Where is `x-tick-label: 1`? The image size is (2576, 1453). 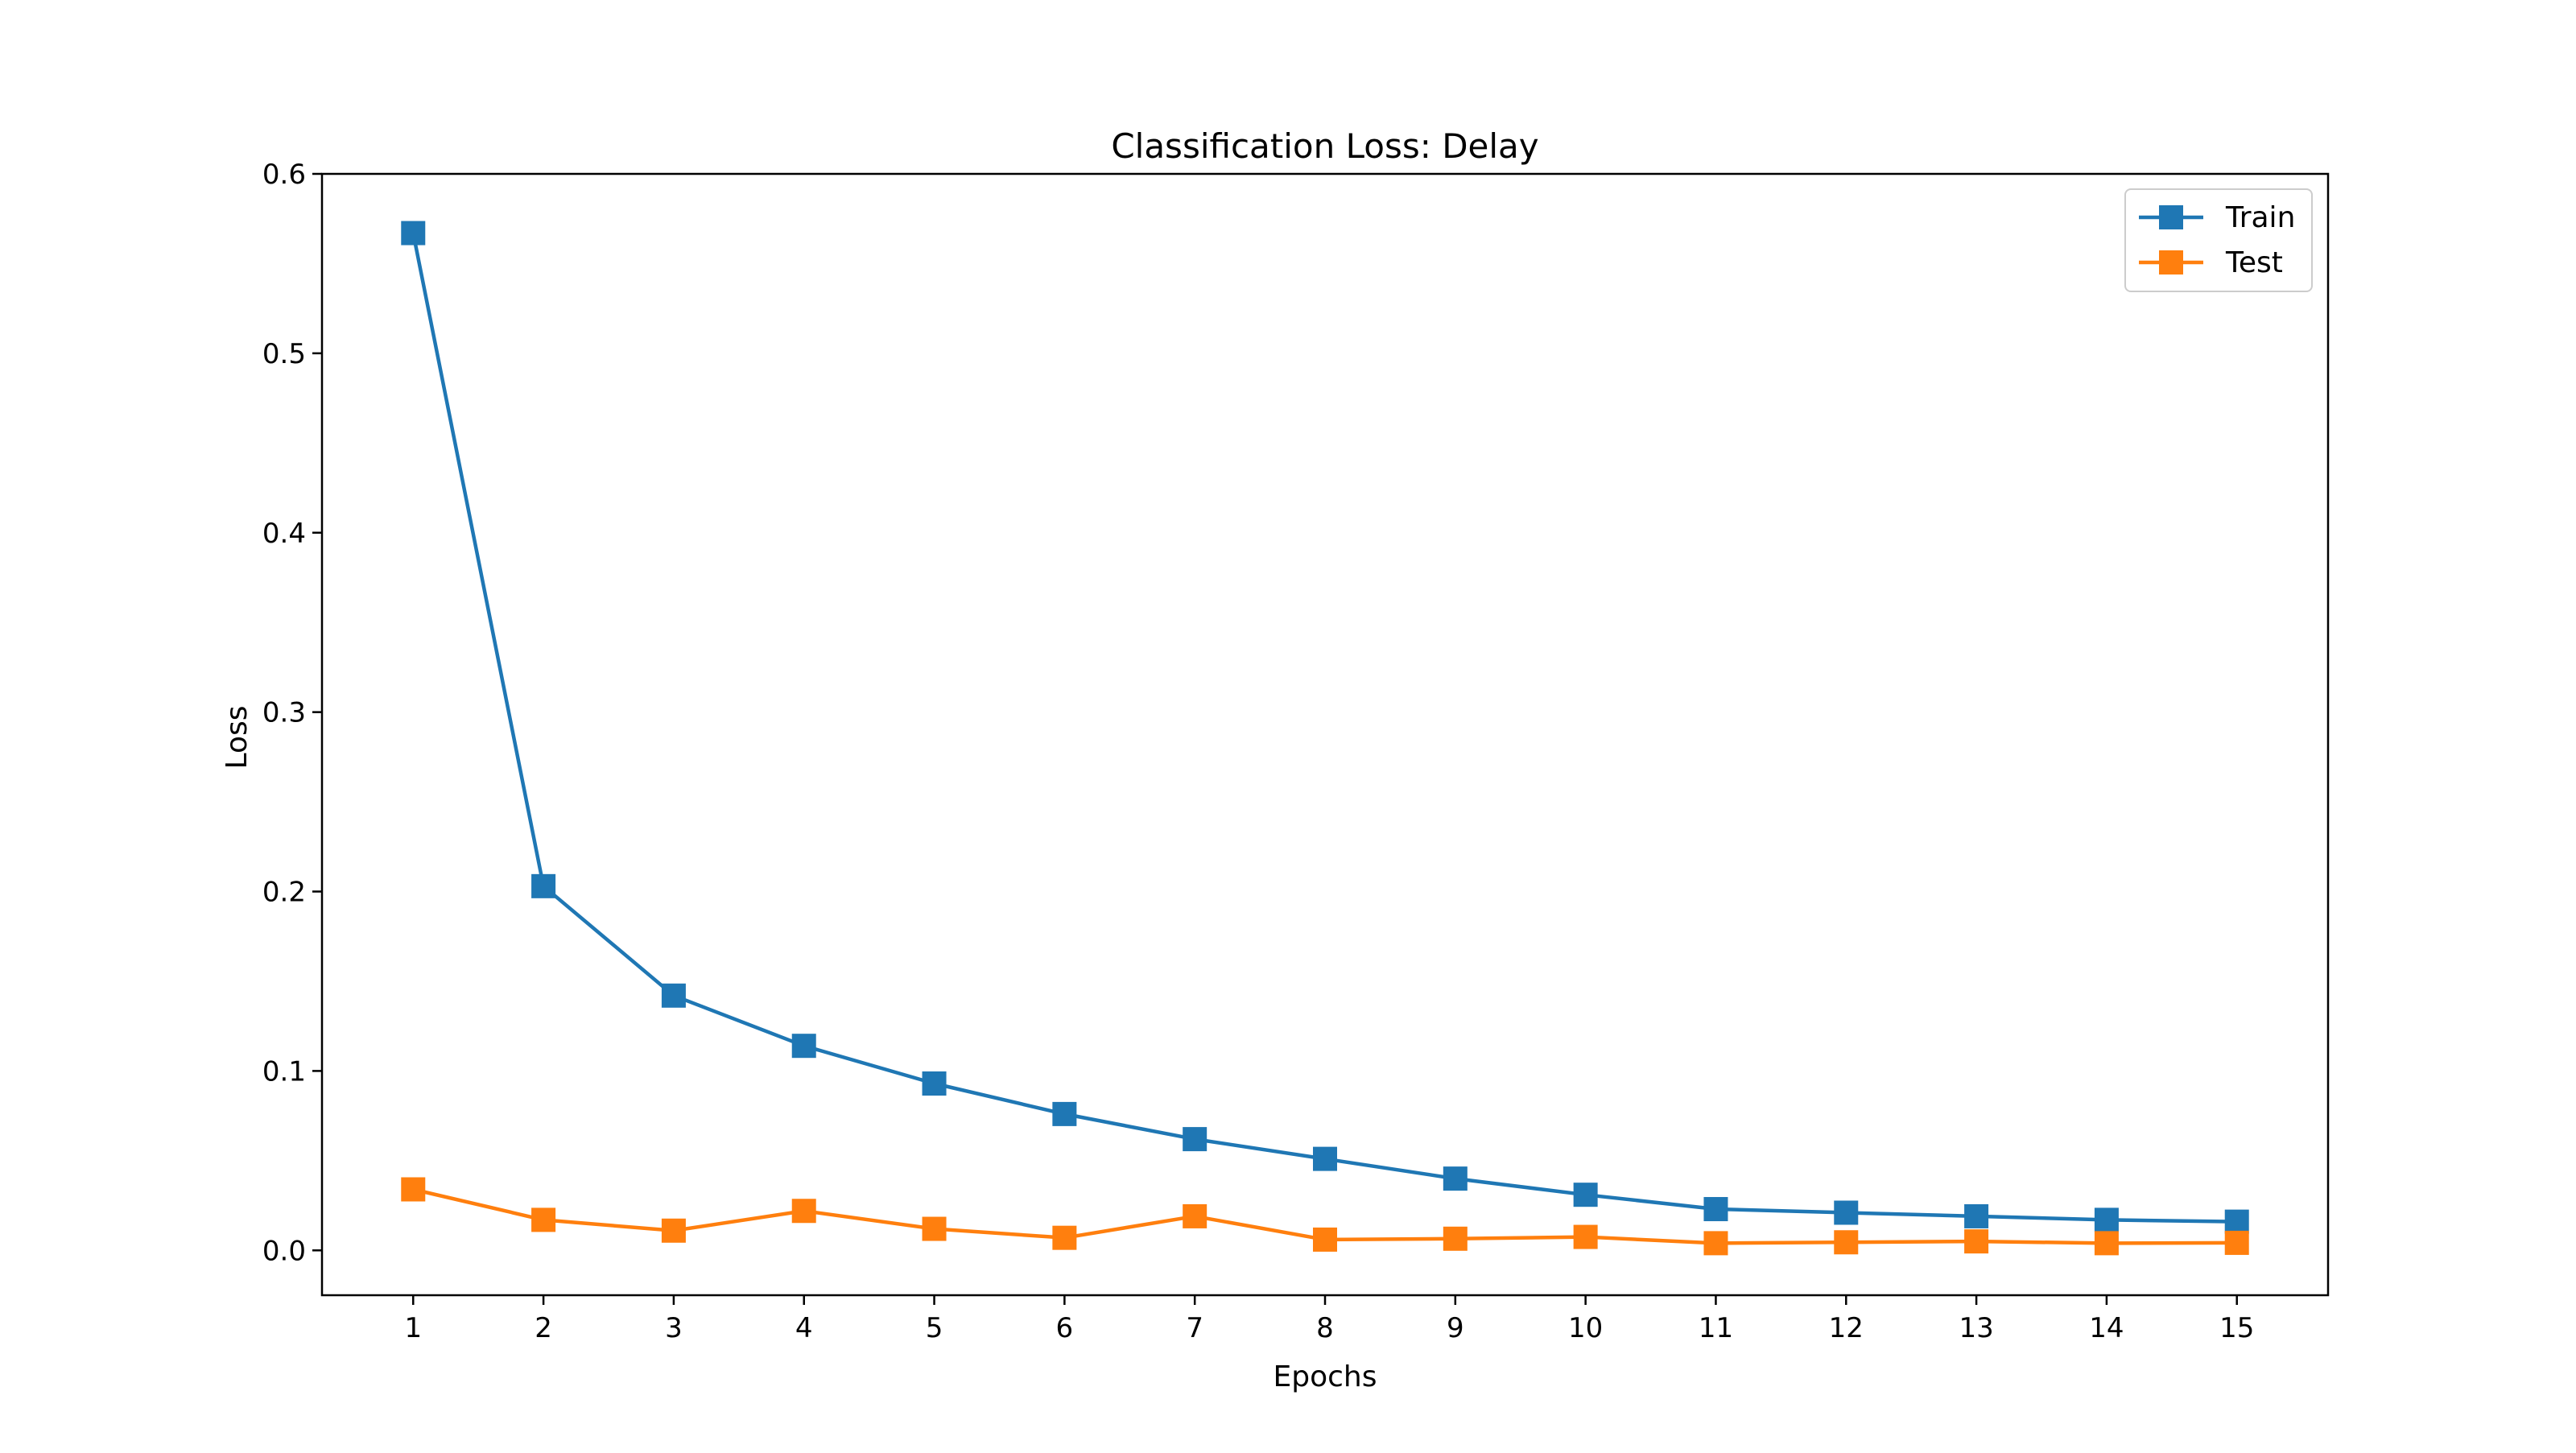
x-tick-label: 1 is located at coordinates (413, 1328).